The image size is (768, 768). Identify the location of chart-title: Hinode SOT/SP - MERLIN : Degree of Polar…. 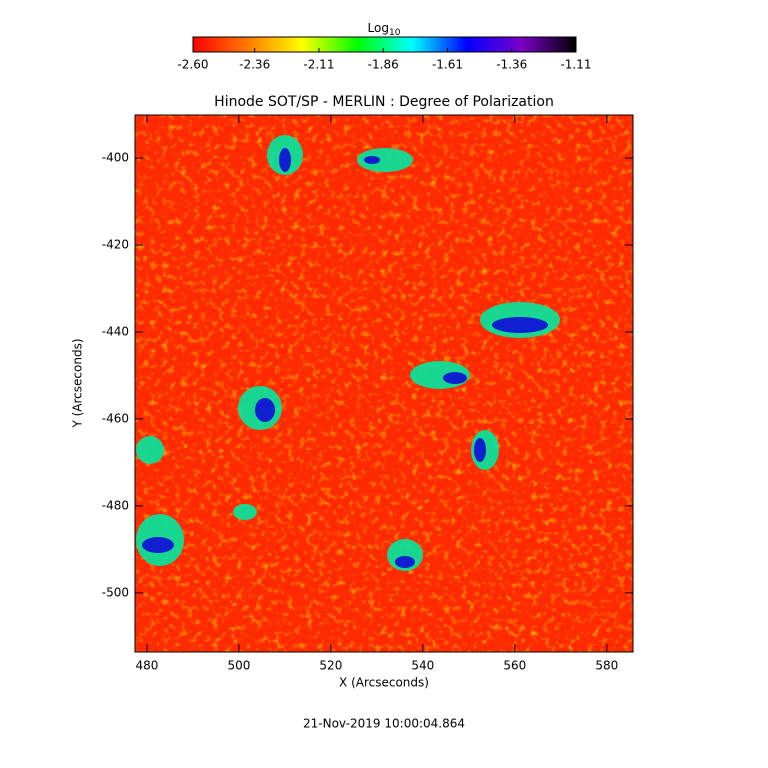
(384, 102).